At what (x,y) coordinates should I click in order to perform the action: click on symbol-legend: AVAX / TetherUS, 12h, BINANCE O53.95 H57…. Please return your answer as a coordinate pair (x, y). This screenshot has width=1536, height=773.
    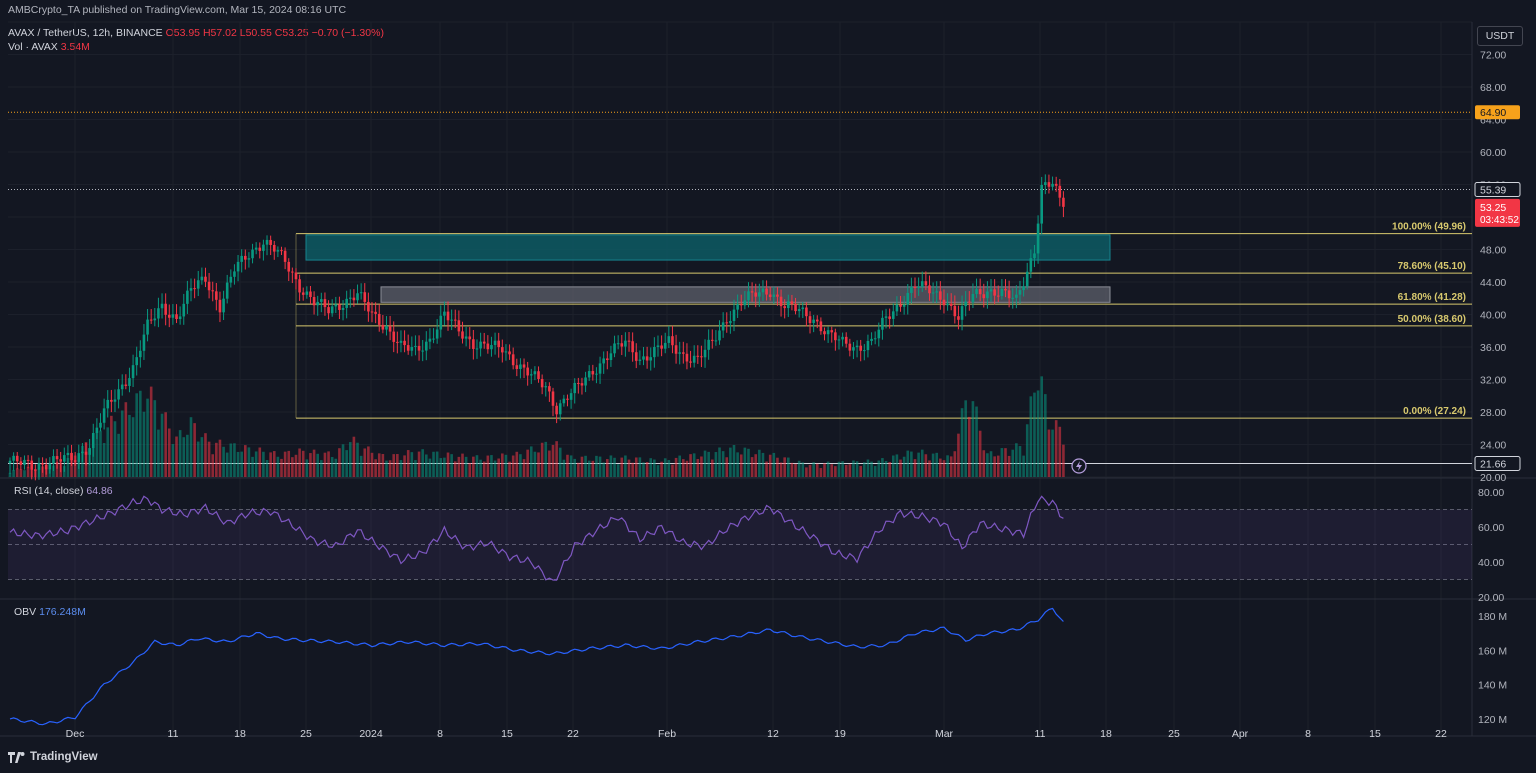
    Looking at the image, I should click on (196, 33).